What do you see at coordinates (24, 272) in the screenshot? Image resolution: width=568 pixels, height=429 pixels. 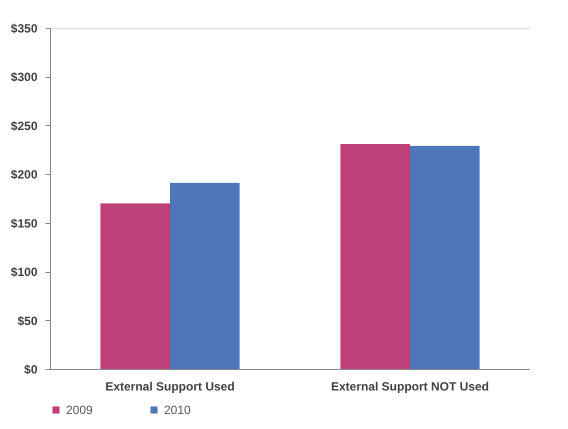 I see `y-tick-label: $100` at bounding box center [24, 272].